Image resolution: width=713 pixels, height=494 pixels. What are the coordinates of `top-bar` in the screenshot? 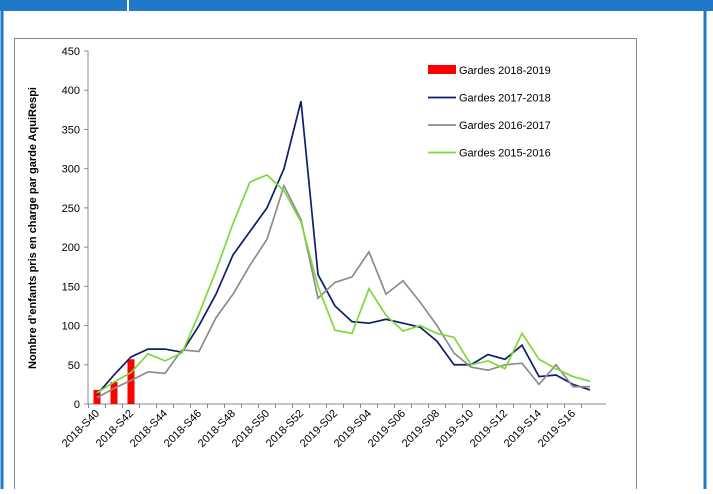 It's located at (356, 5).